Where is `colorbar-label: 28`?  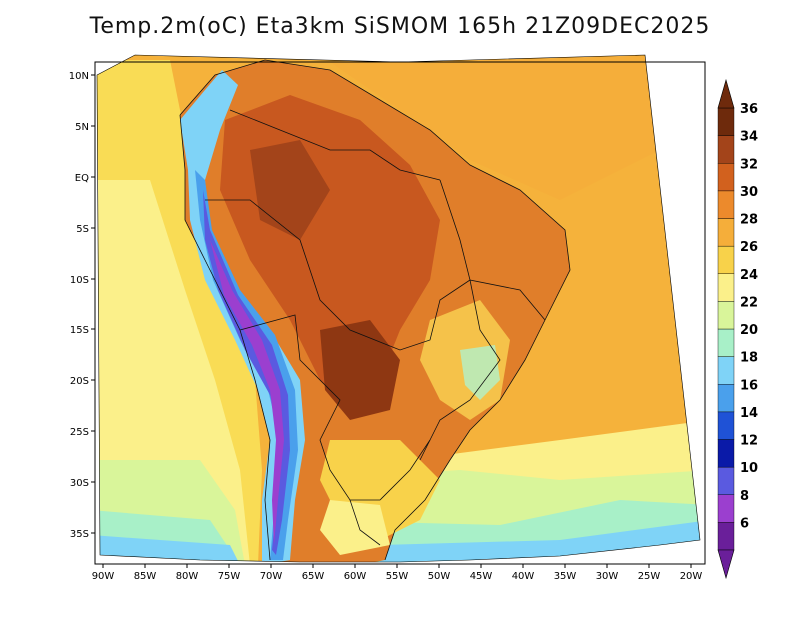
colorbar-label: 28 is located at coordinates (749, 220).